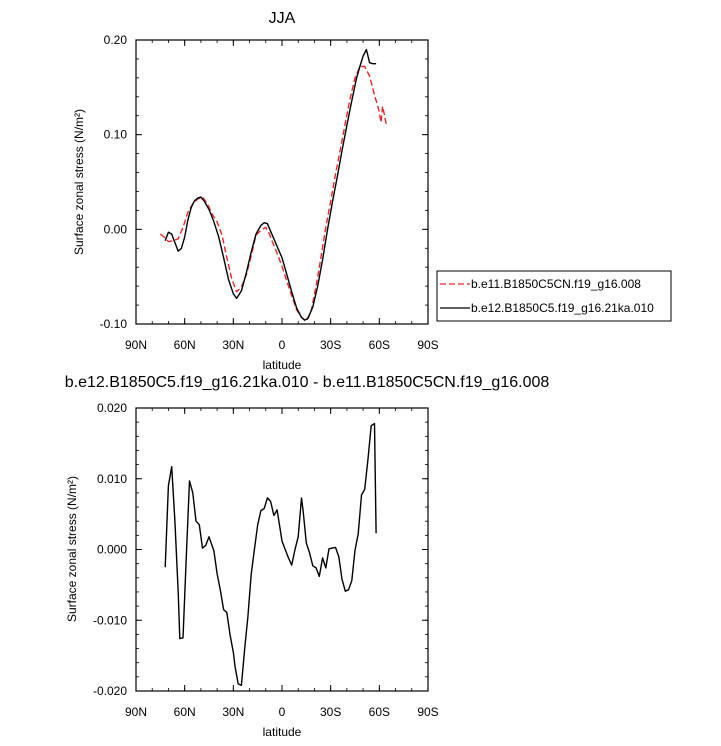 The height and width of the screenshot is (746, 721). I want to click on bottom-series-lines, so click(270, 554).